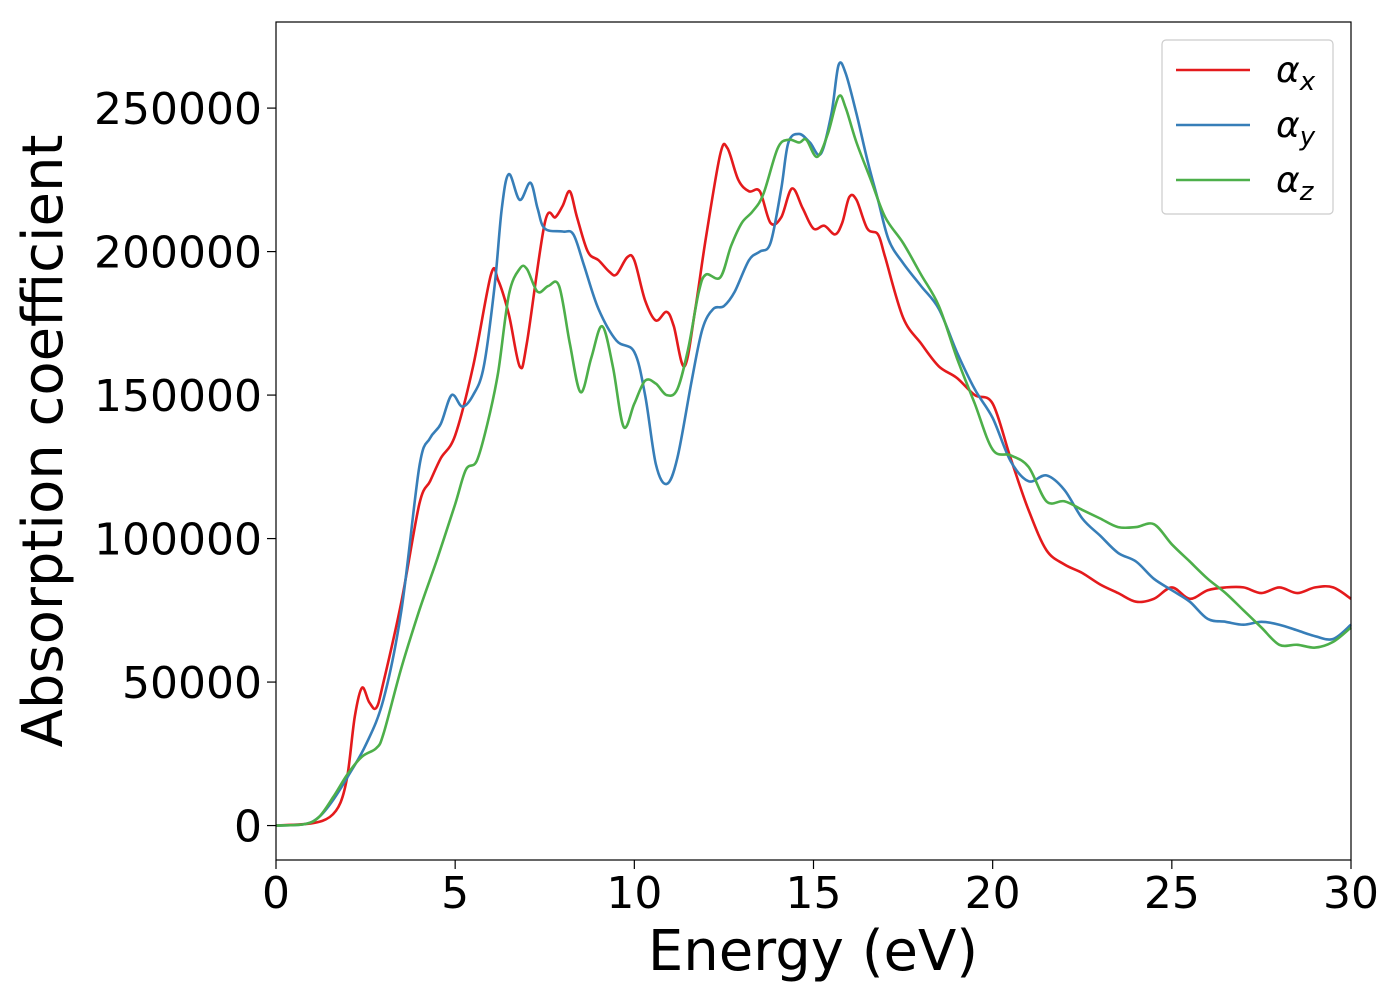 The width and height of the screenshot is (1400, 1000). I want to click on x-tick-label: 0, so click(276, 893).